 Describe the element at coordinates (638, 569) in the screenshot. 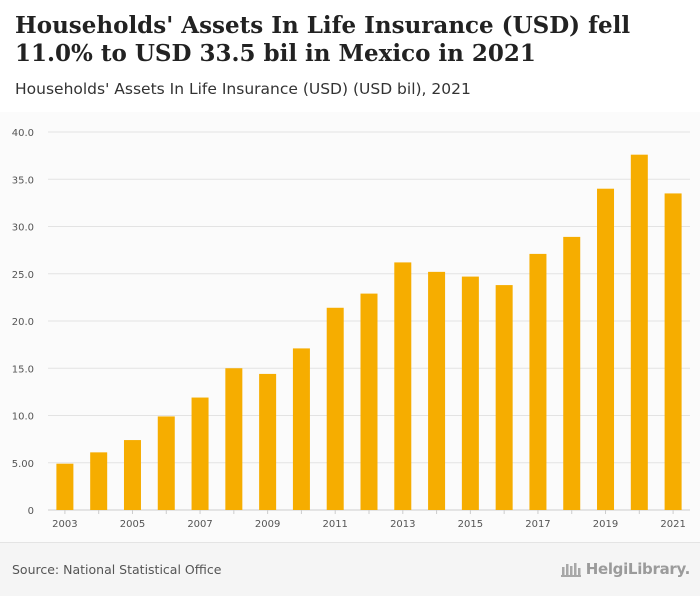

I see `brand-name: HelgiLibrary.` at that location.